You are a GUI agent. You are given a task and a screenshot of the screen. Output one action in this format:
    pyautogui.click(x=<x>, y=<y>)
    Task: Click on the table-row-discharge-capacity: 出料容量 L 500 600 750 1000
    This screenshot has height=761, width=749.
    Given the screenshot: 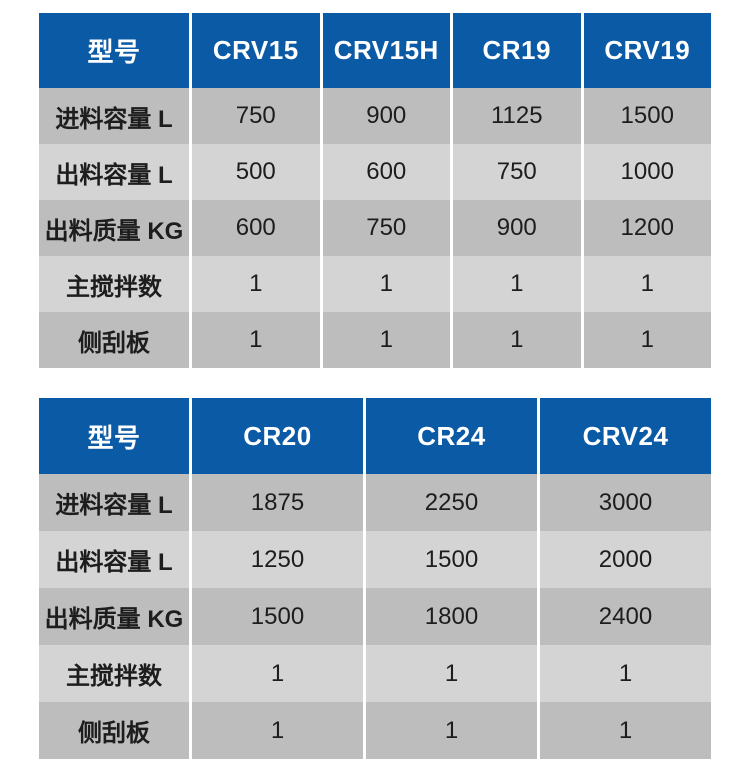 What is the action you would take?
    pyautogui.click(x=375, y=172)
    